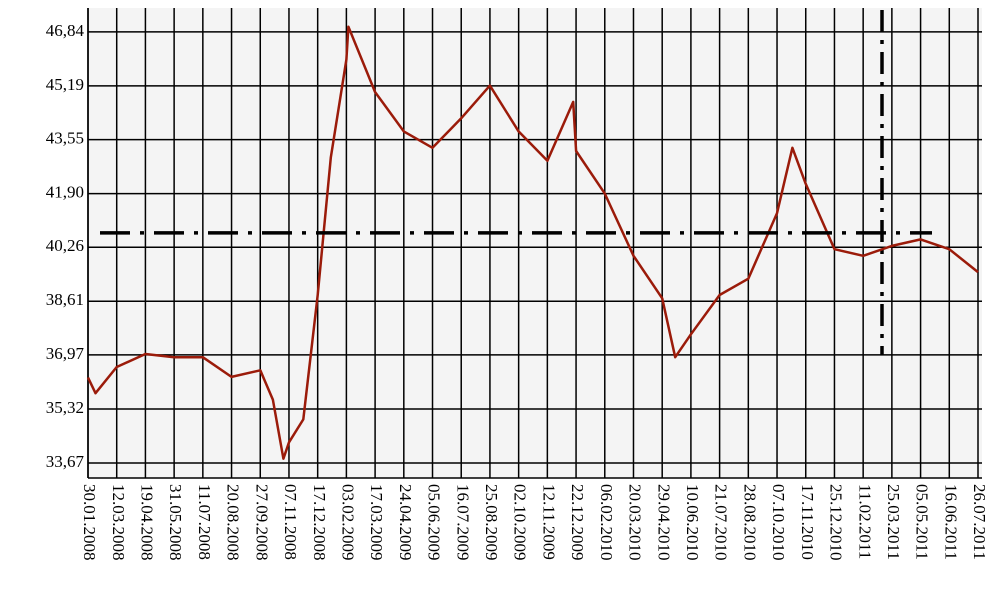 The image size is (990, 596). Describe the element at coordinates (290, 522) in the screenshot. I see `x-tick-label: 07.11.2008` at that location.